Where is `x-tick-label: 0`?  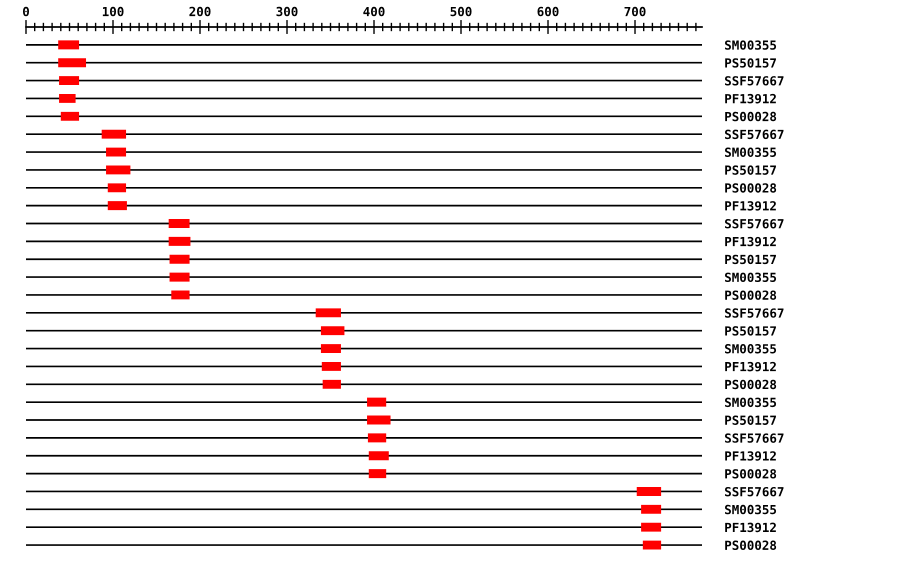 x-tick-label: 0 is located at coordinates (26, 11).